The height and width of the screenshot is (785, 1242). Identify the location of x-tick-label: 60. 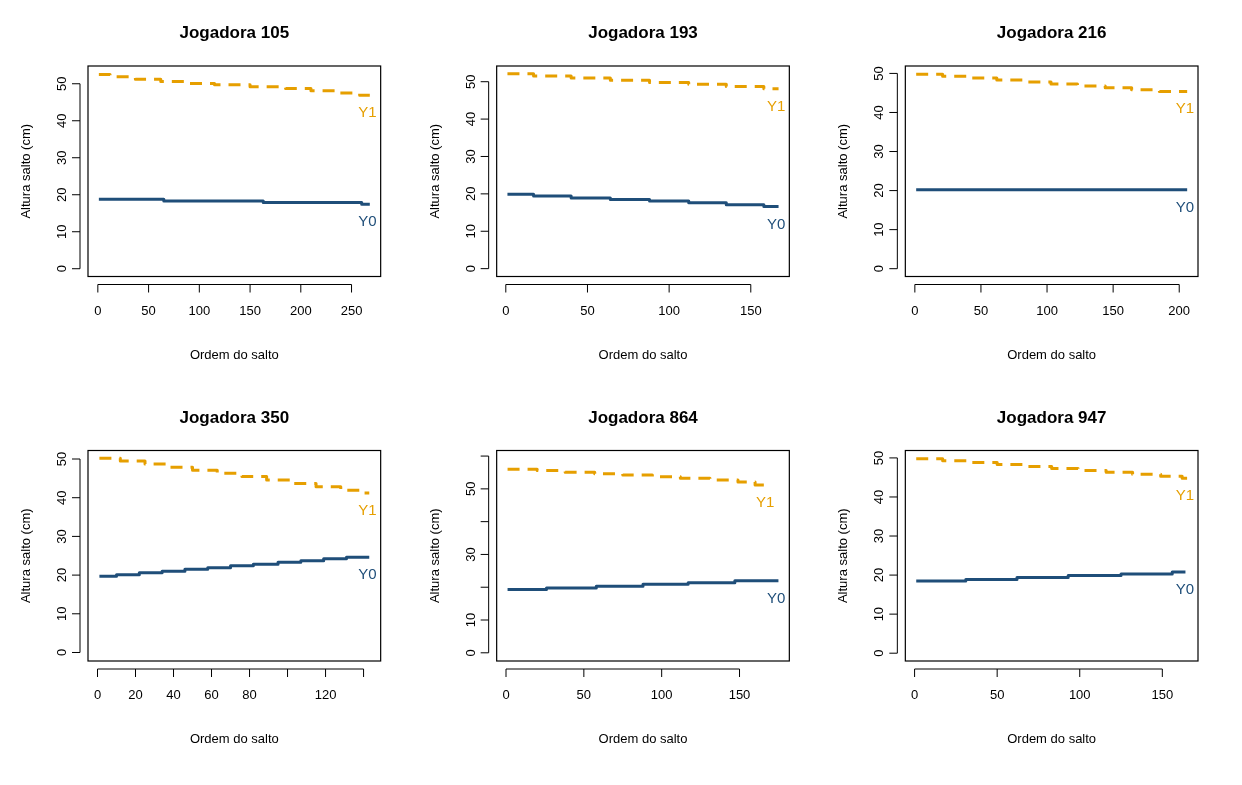
(211, 694).